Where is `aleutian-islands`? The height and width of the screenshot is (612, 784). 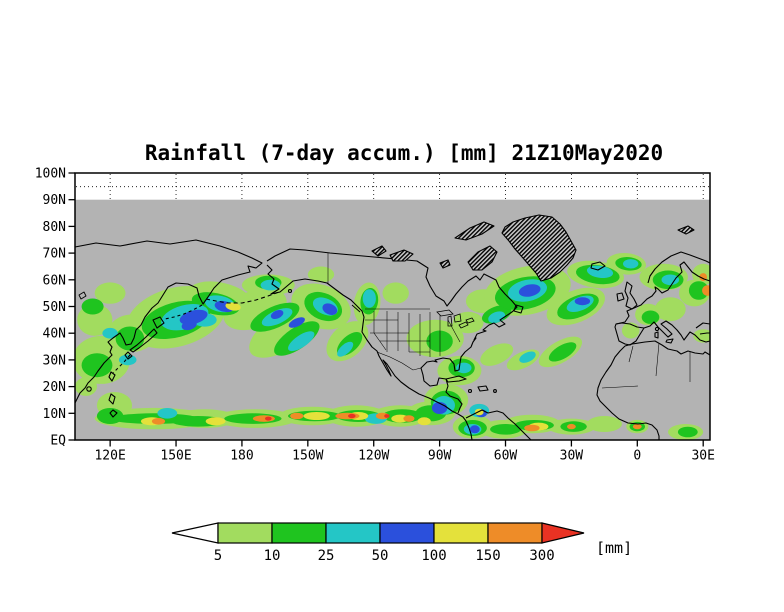
aleutian-islands is located at coordinates (242, 297).